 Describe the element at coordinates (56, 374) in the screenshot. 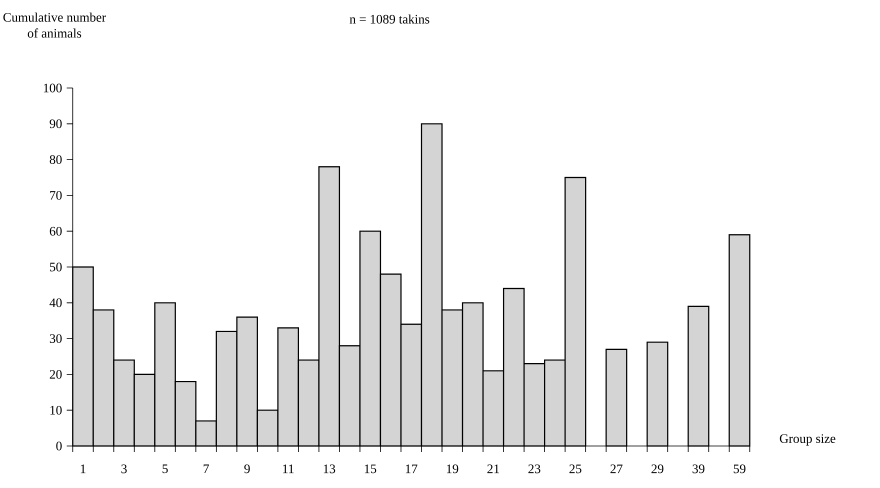

I see `y-tick-label: 20` at that location.